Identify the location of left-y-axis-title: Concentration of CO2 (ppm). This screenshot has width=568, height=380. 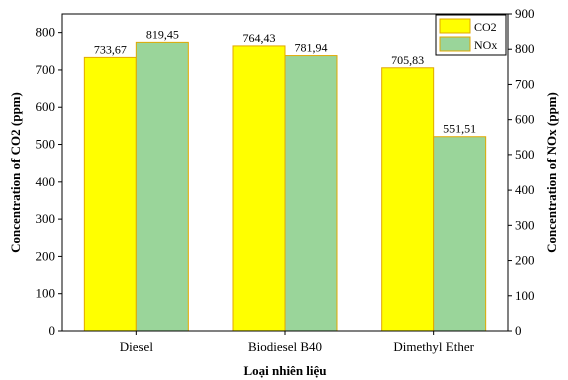
(15, 172).